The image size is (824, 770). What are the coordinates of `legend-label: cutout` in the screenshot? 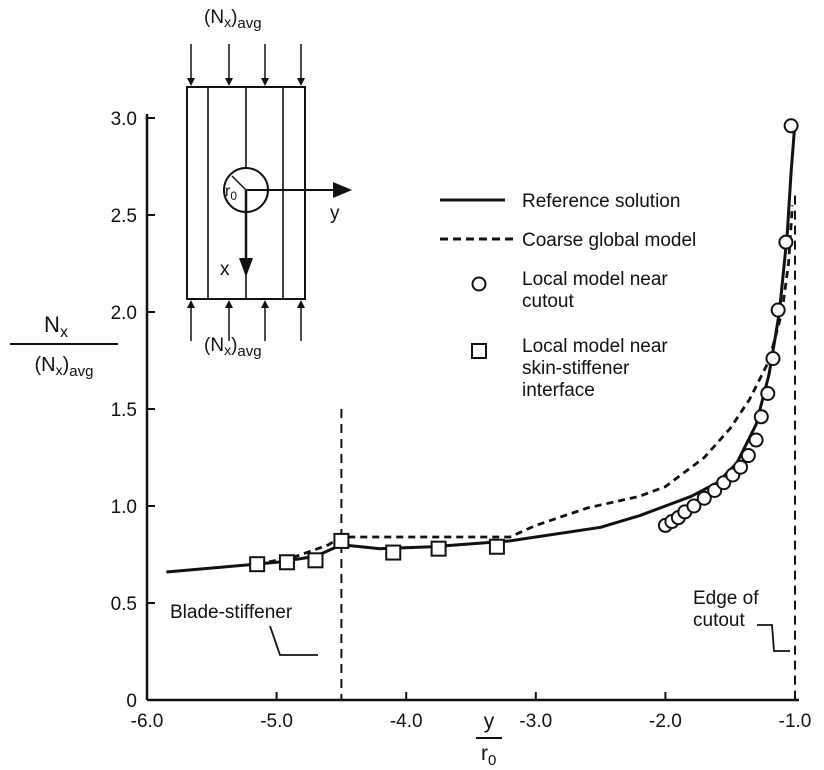 It's located at (548, 301).